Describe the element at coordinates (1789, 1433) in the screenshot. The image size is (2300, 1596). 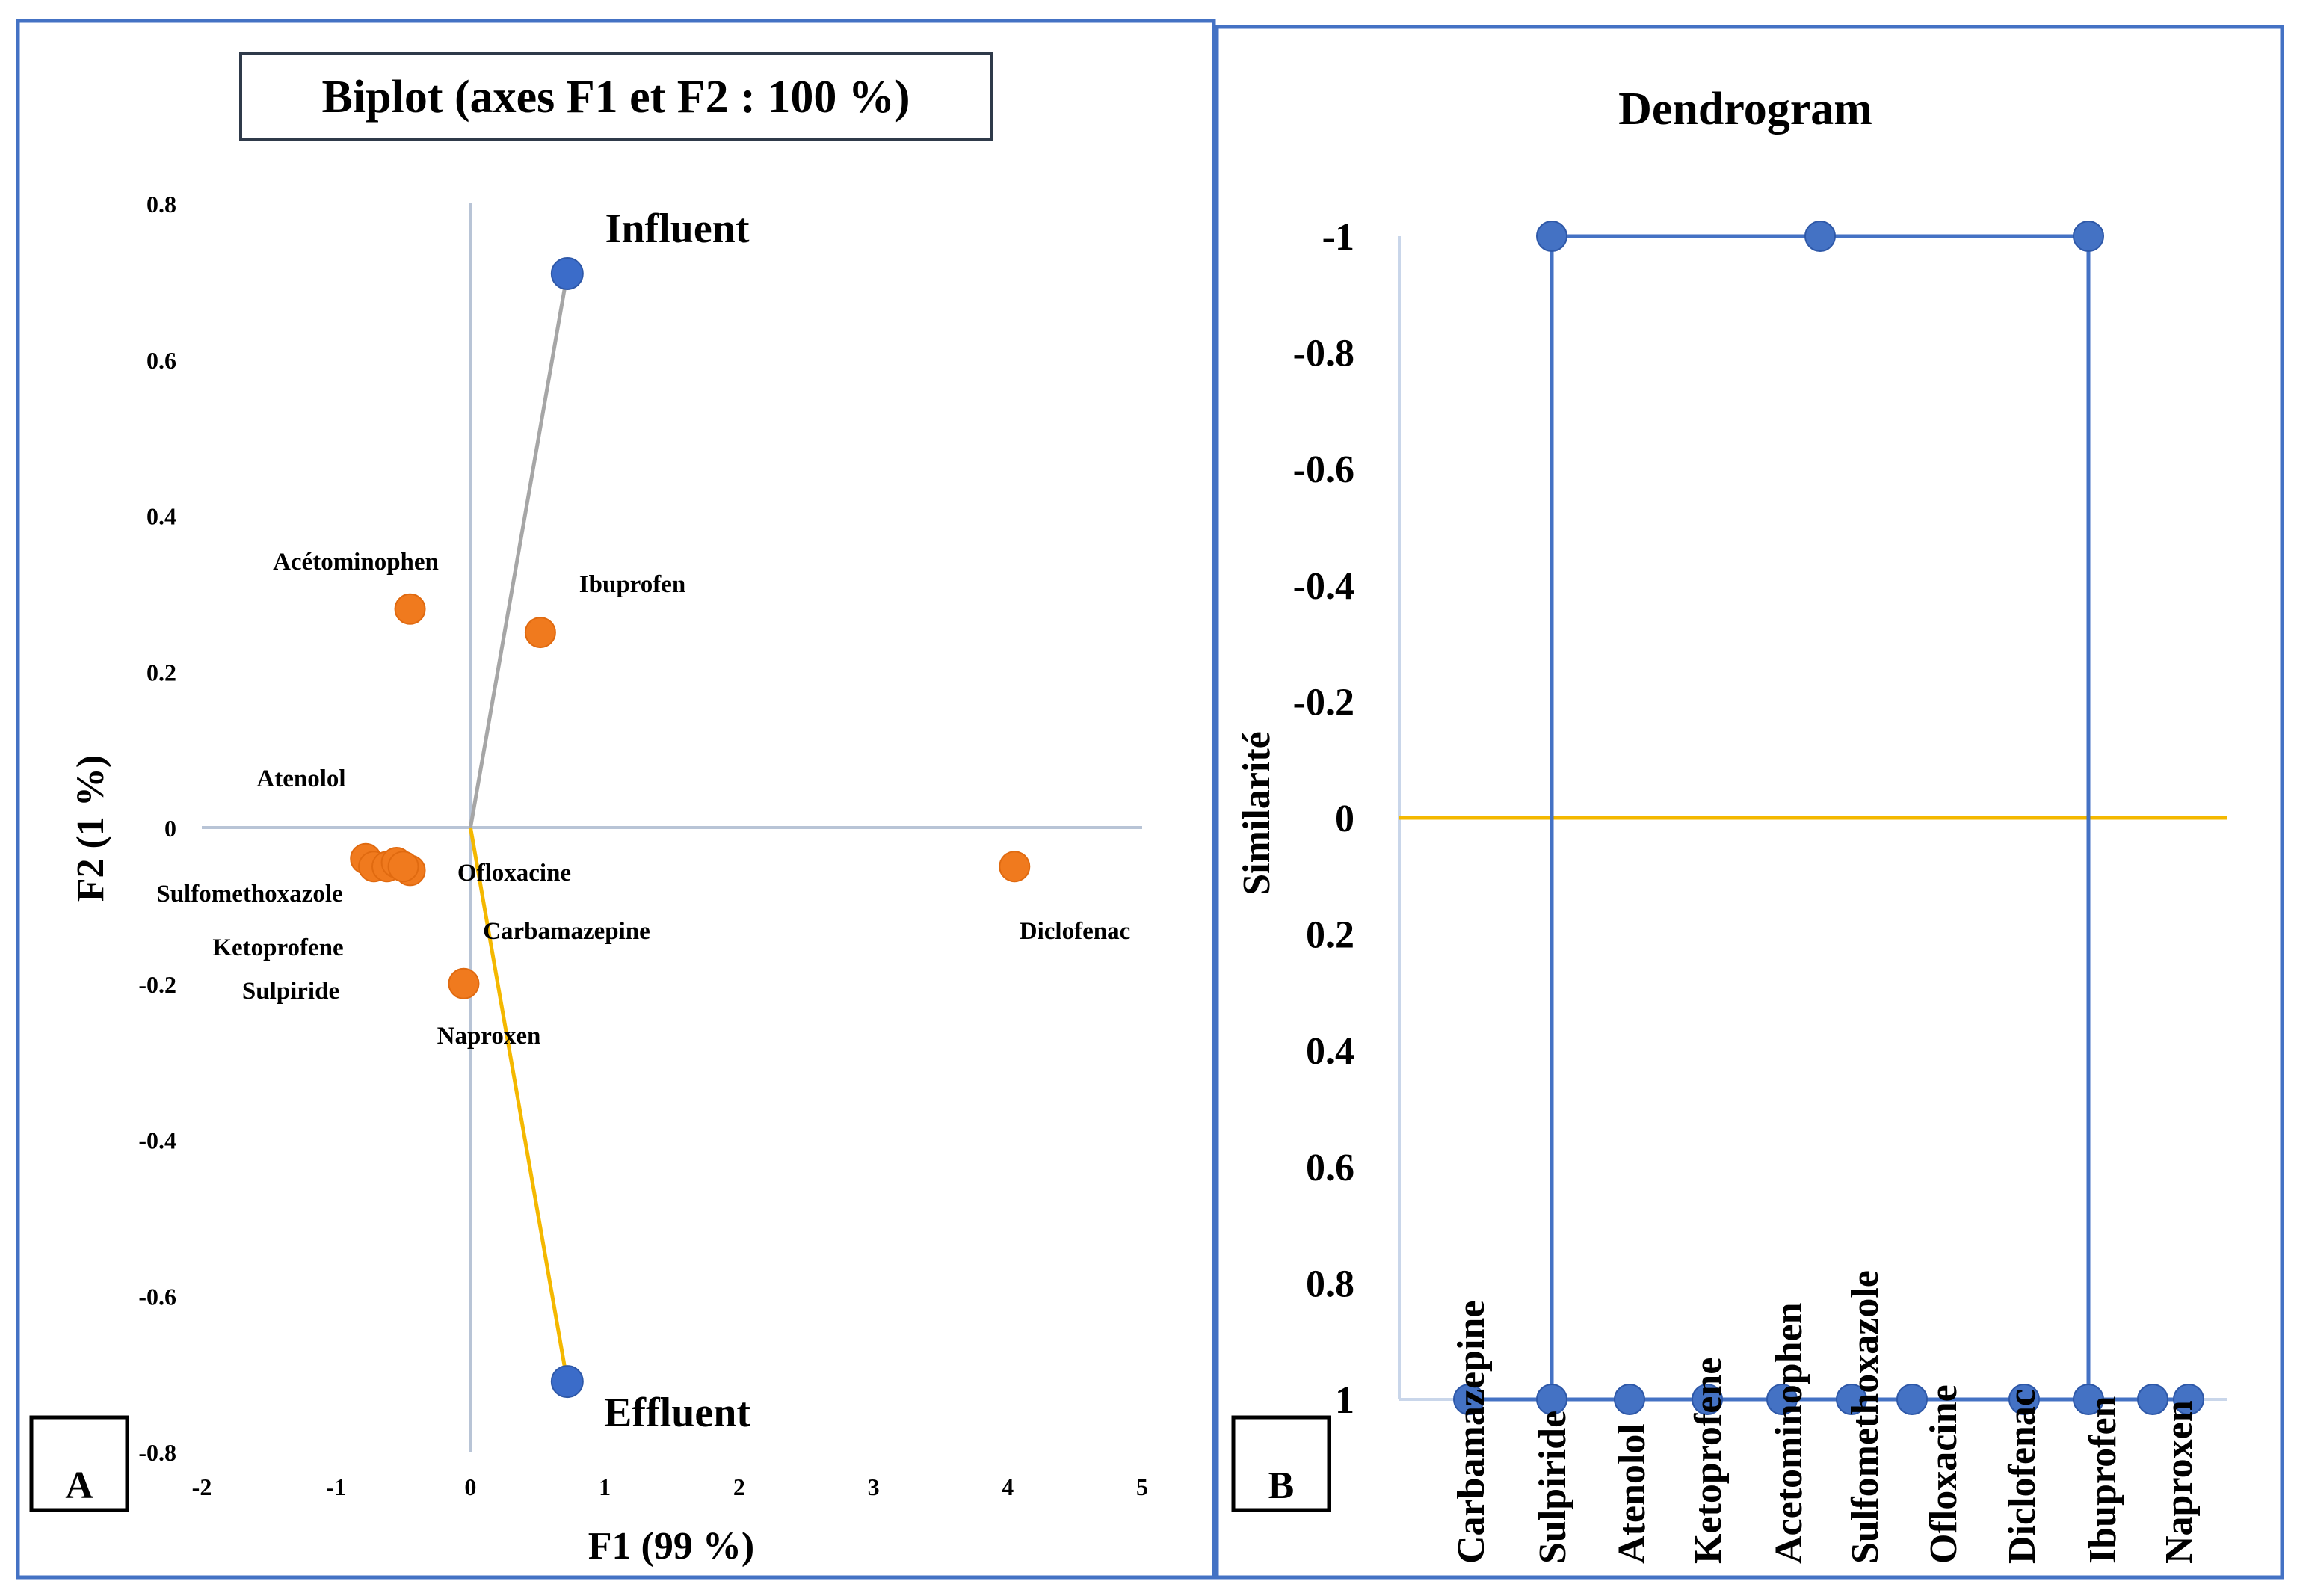
I see `leaf-label: Acetominophen` at that location.